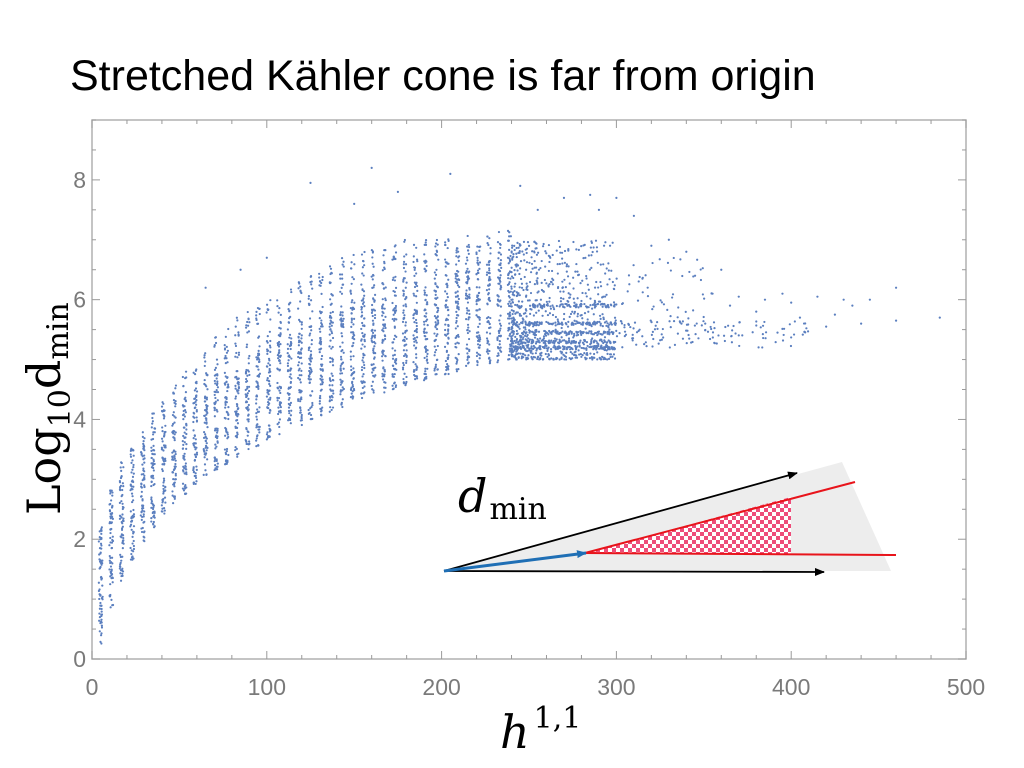 The width and height of the screenshot is (1024, 768). Describe the element at coordinates (60, 408) in the screenshot. I see `y-axis-title-sub10: 10` at that location.